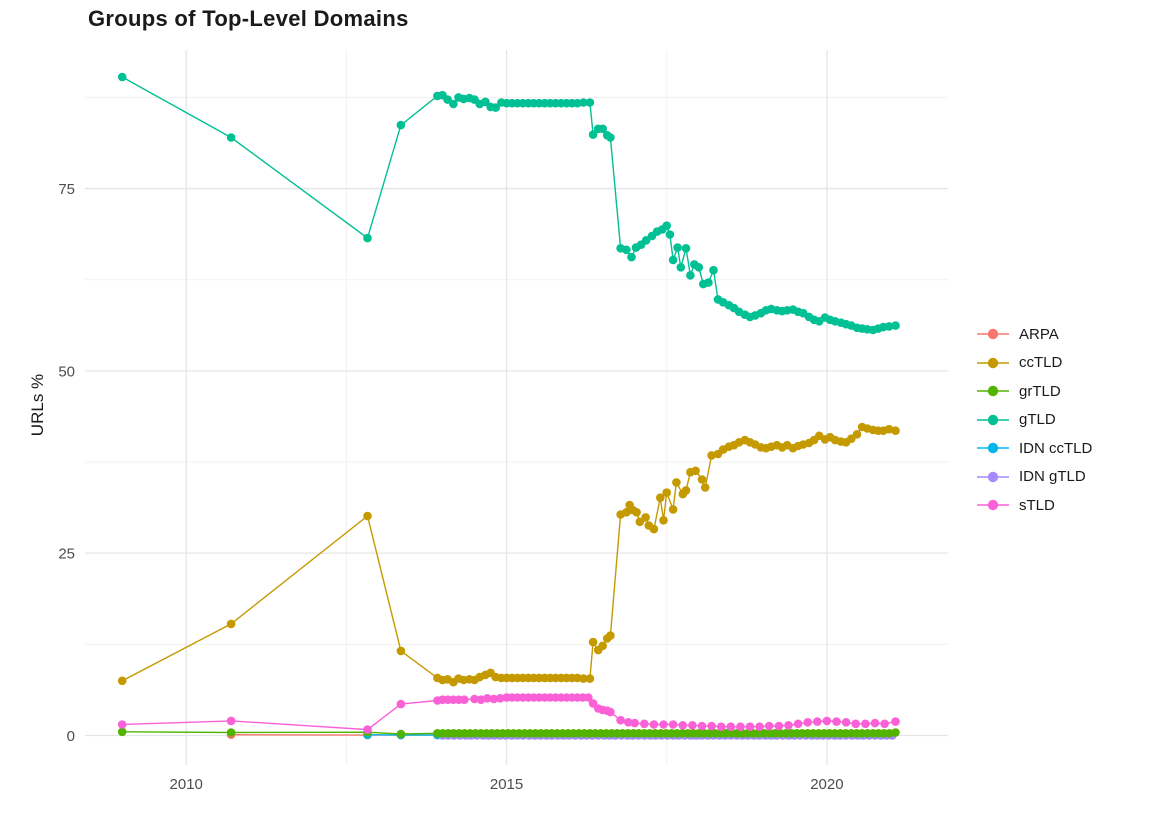 Image resolution: width=1164 pixels, height=827 pixels. I want to click on legend-item-cctld: ccTLD, so click(1034, 363).